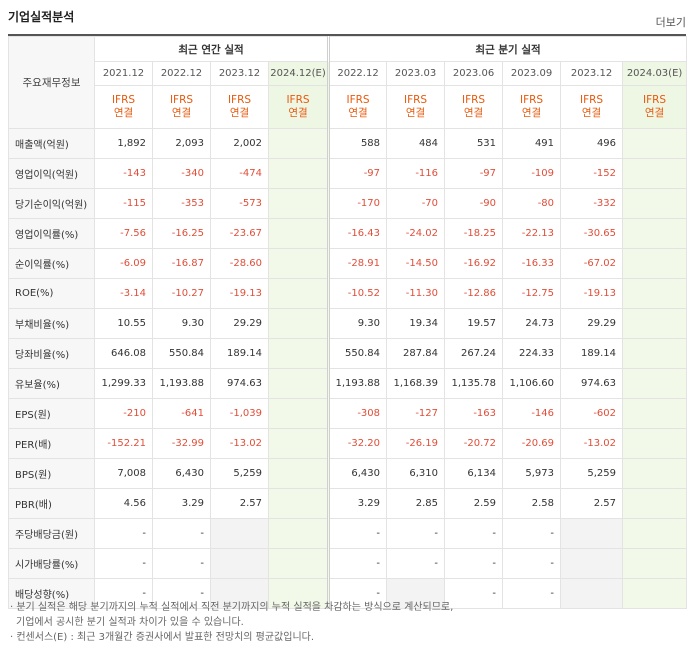 This screenshot has height=648, width=694. Describe the element at coordinates (532, 383) in the screenshot. I see `value-cell: 1,106.60` at that location.